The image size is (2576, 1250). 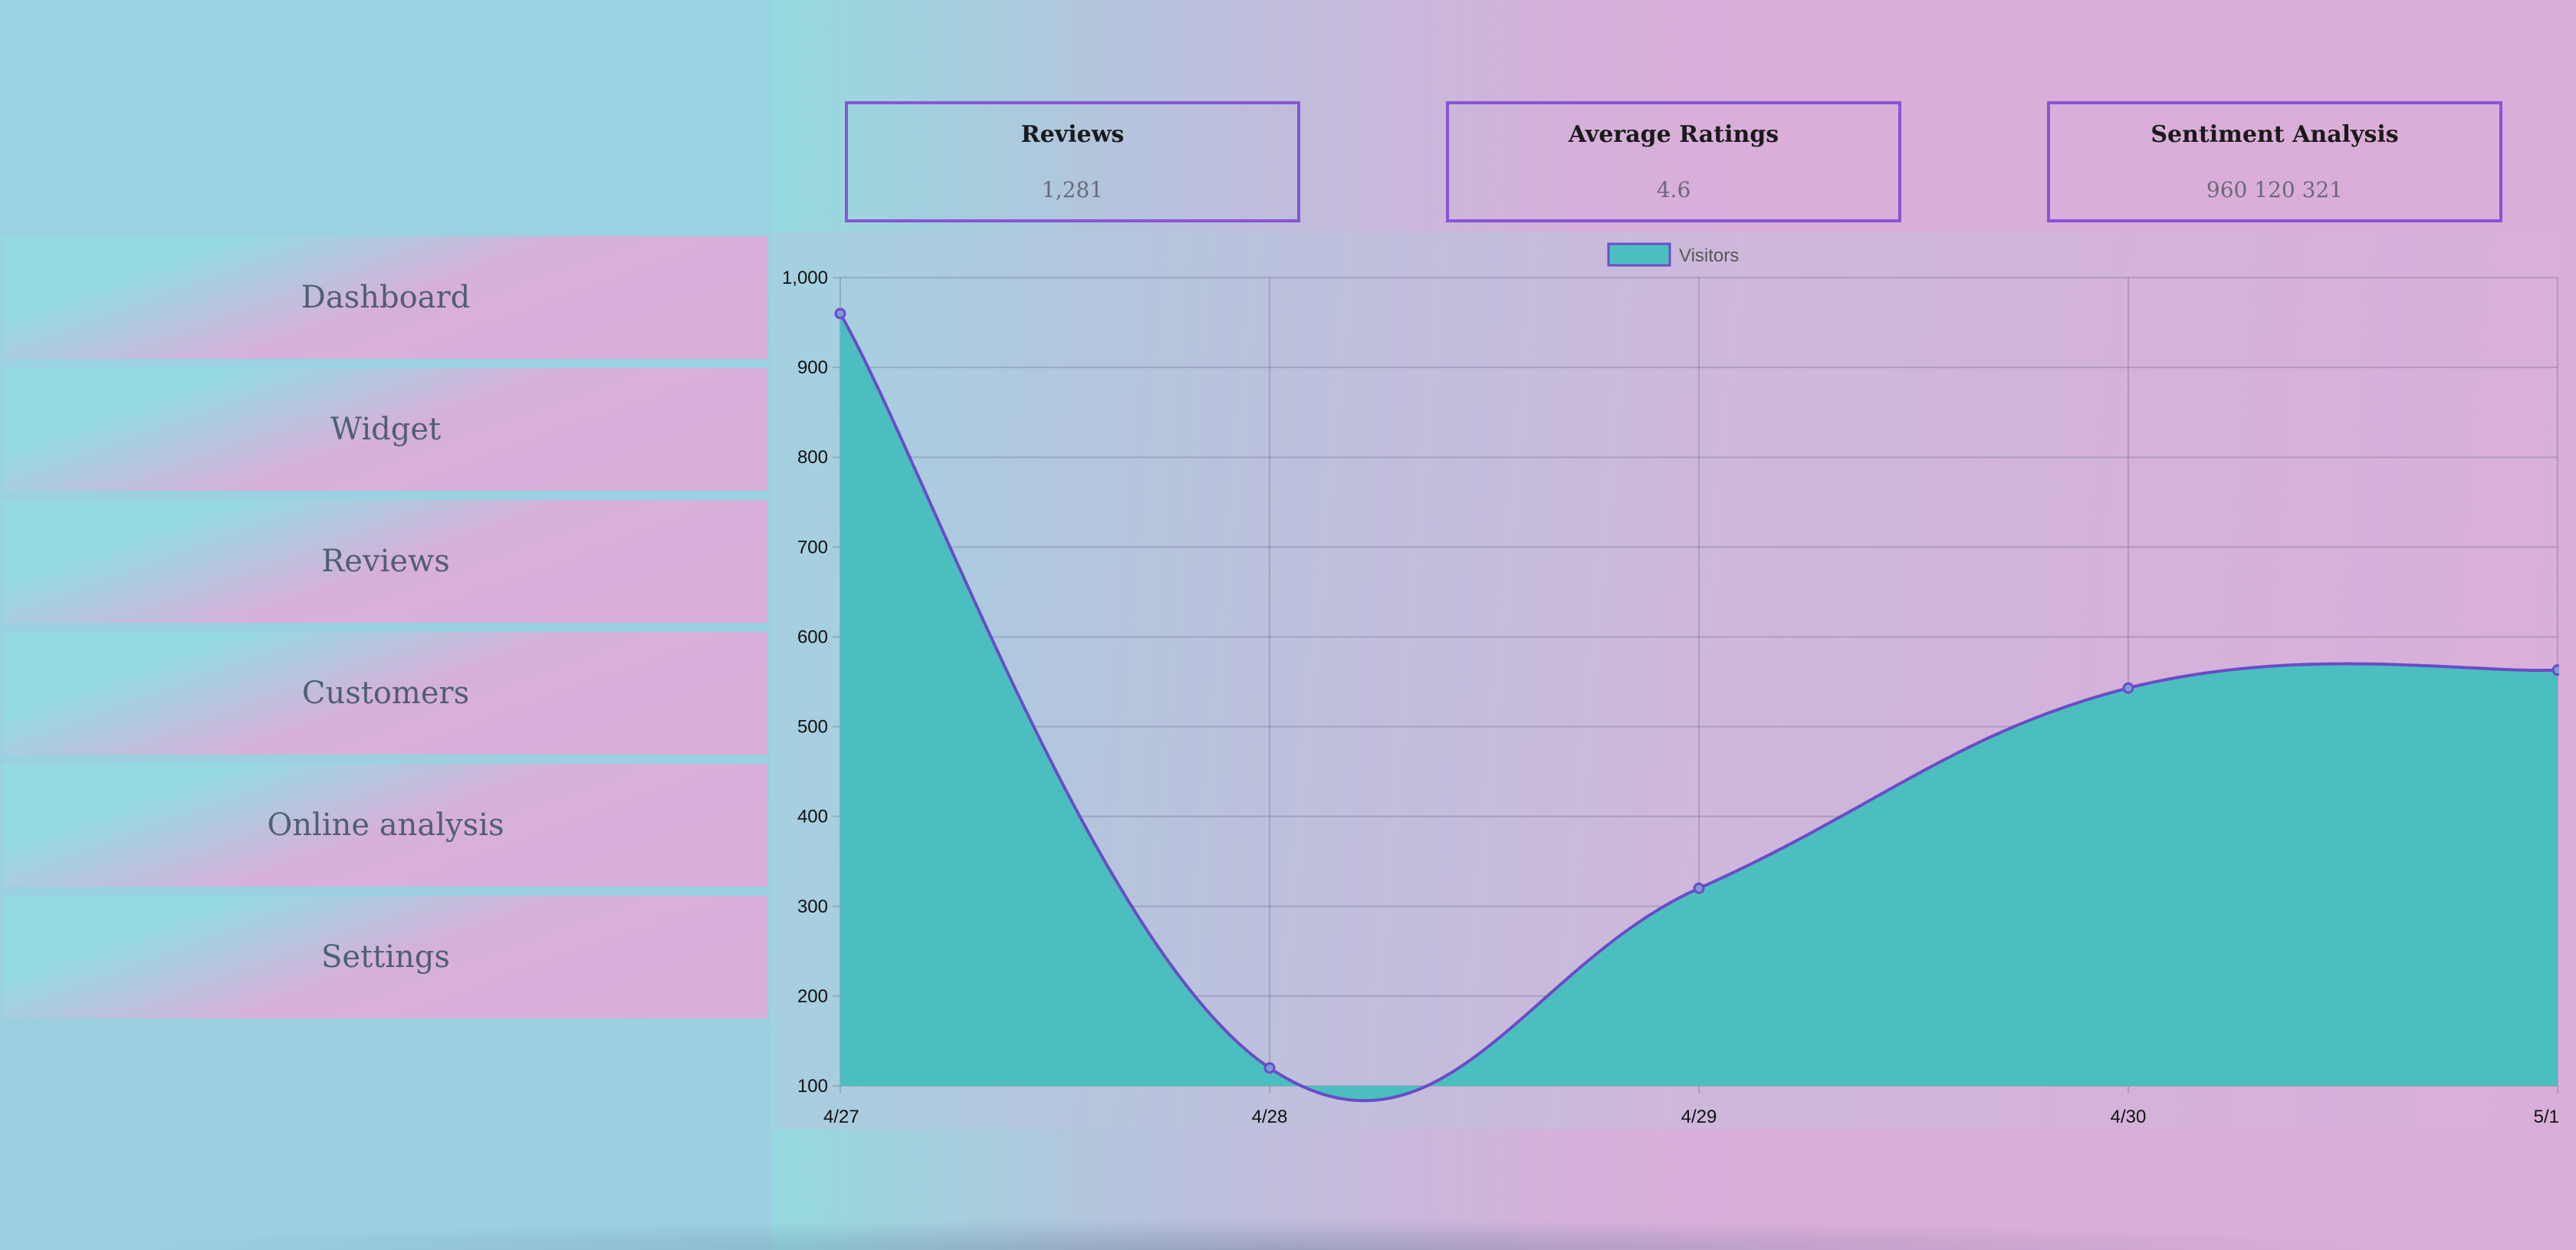 What do you see at coordinates (1709, 256) in the screenshot?
I see `legend-label: Visitors` at bounding box center [1709, 256].